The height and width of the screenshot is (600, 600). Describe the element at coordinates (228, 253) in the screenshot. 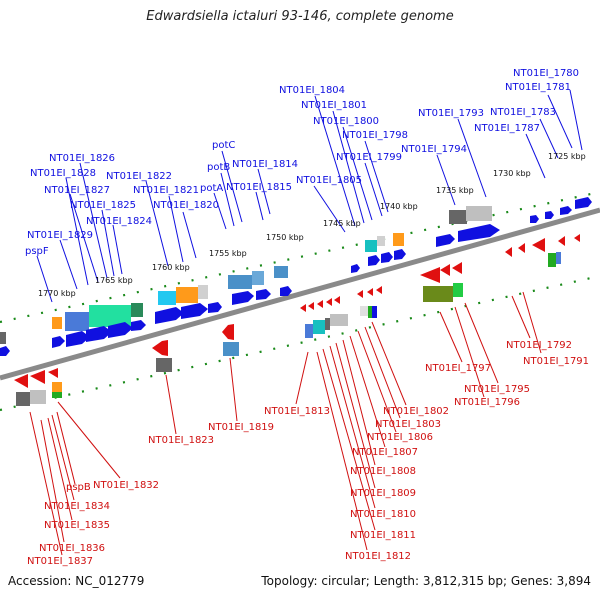

I see `scale-tick-label: 1755 kbp` at that location.